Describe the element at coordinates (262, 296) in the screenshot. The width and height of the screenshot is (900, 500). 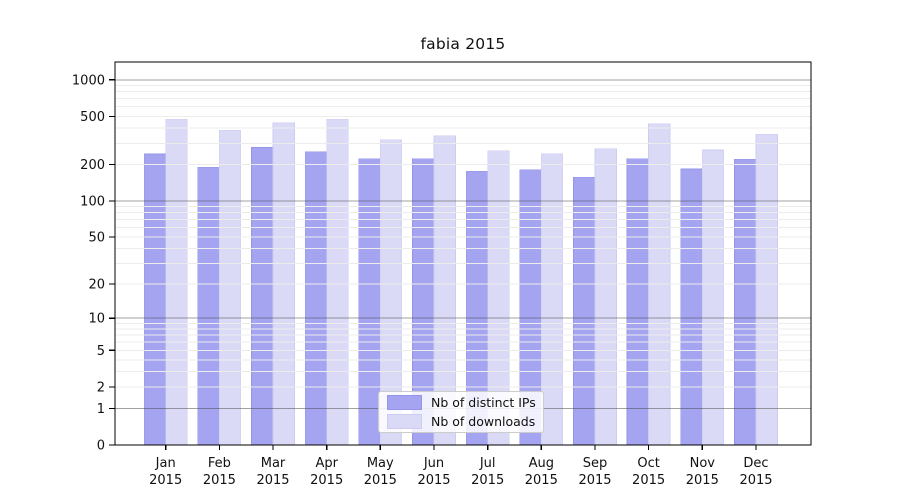
I see `bar-distinct-ips-mar` at that location.